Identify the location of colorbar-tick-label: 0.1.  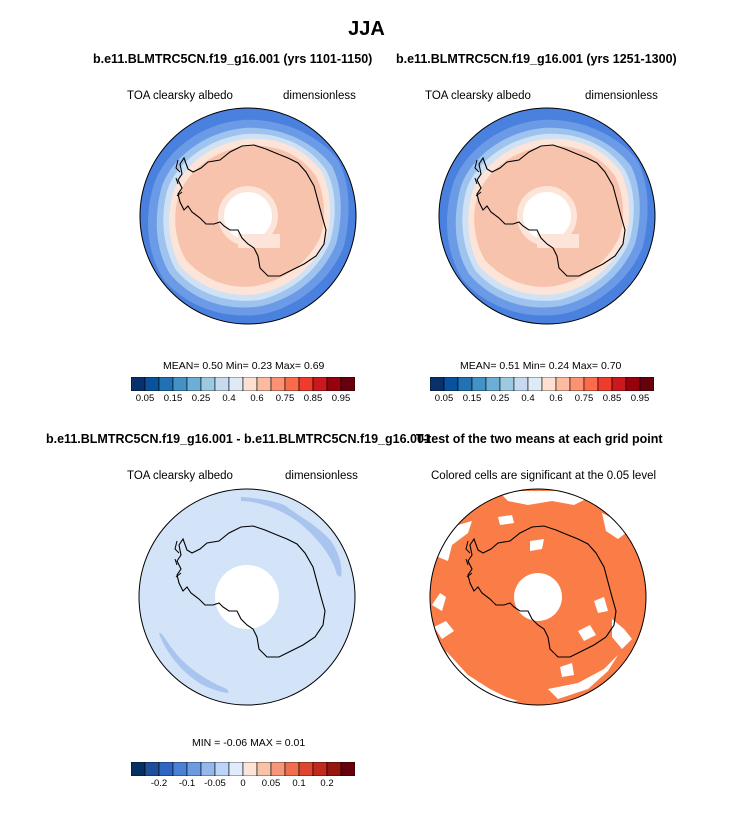
(299, 783).